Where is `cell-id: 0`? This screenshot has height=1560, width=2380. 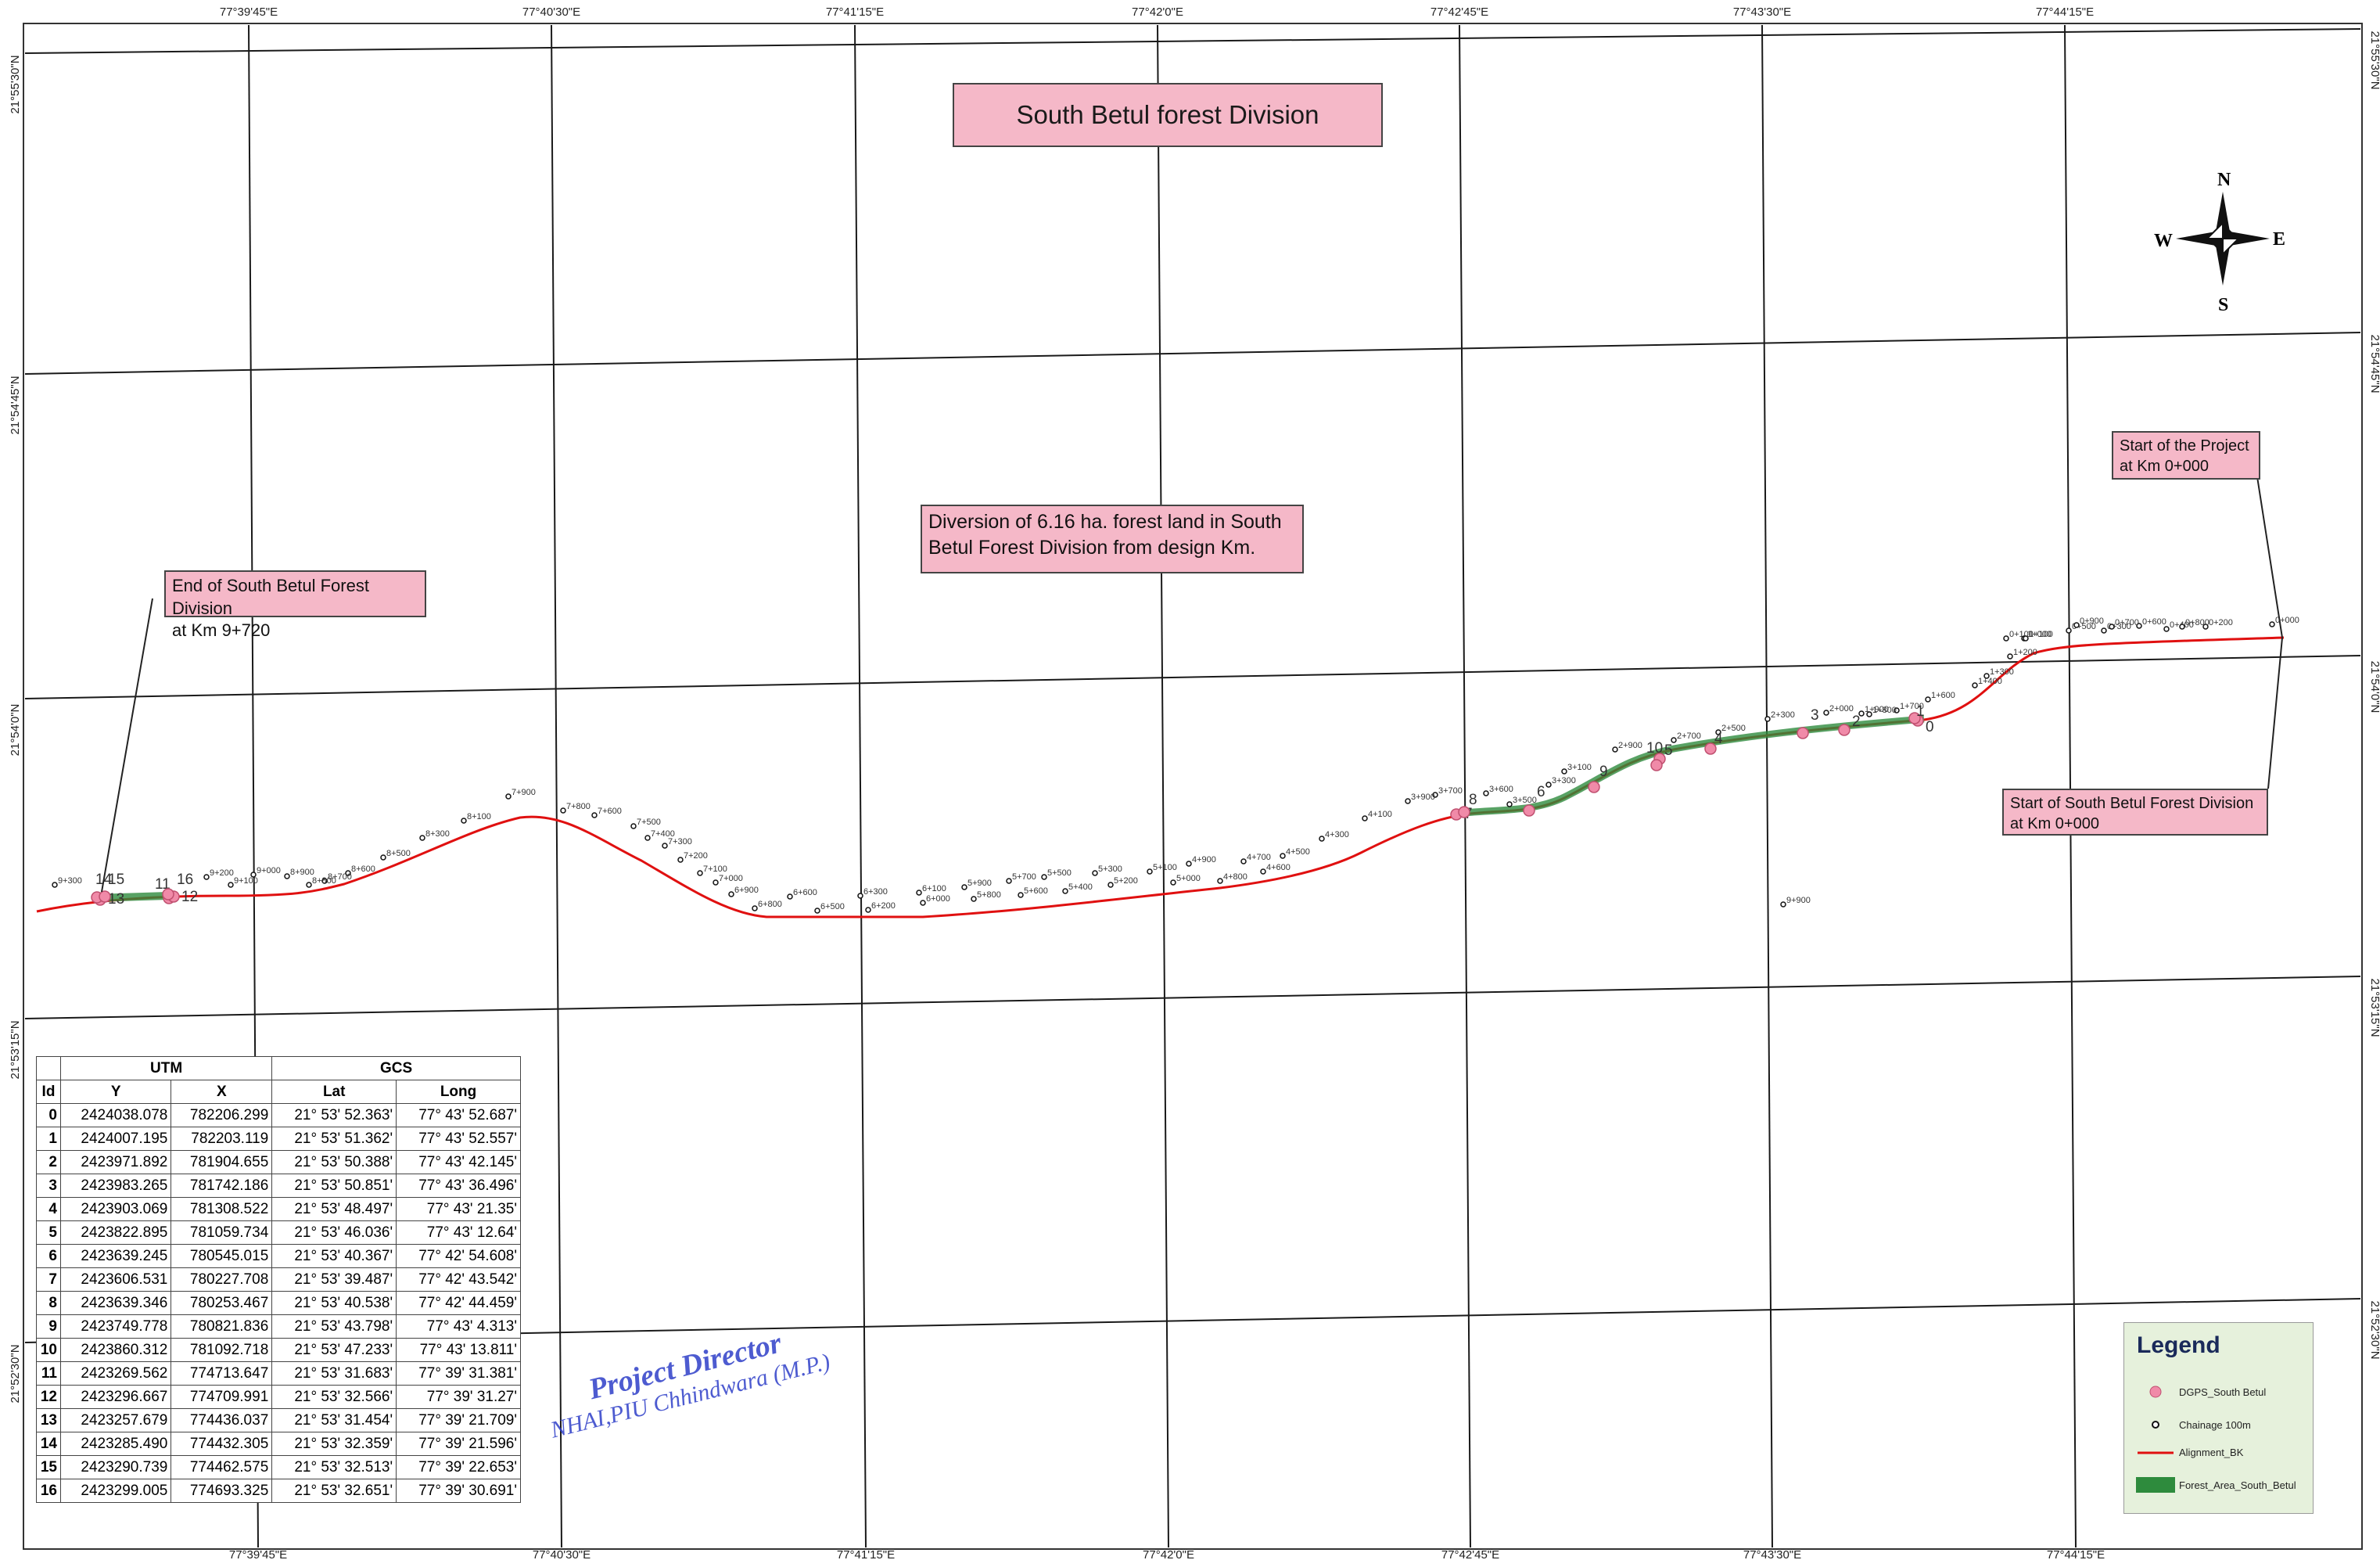
cell-id: 0 is located at coordinates (48, 1115).